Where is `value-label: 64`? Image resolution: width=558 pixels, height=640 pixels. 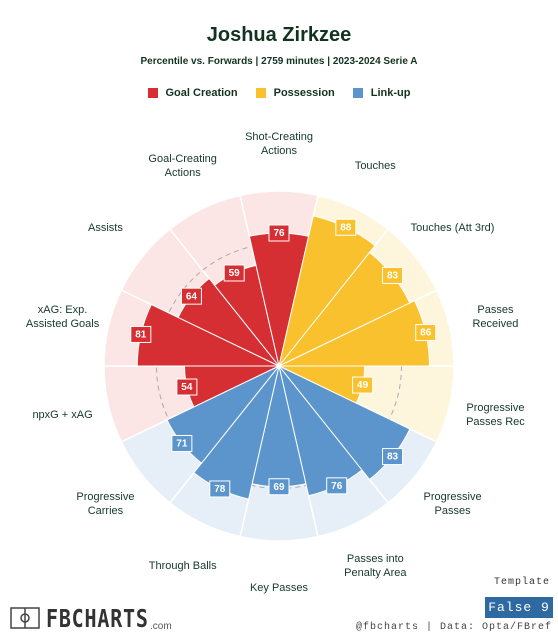
value-label: 64 is located at coordinates (192, 296).